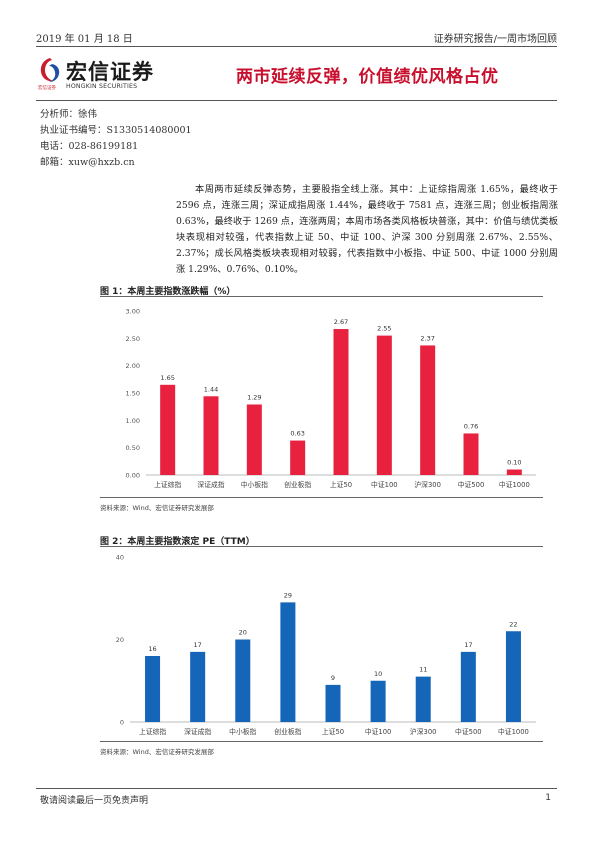 The width and height of the screenshot is (595, 842). What do you see at coordinates (242, 731) in the screenshot?
I see `figure-2-category-label: 中小板指` at bounding box center [242, 731].